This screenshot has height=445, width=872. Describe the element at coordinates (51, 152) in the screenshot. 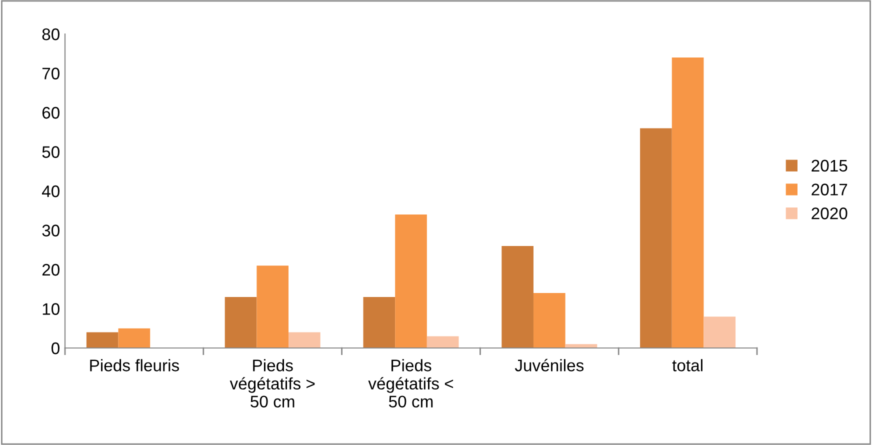

I see `y-tick-label: 50` at that location.